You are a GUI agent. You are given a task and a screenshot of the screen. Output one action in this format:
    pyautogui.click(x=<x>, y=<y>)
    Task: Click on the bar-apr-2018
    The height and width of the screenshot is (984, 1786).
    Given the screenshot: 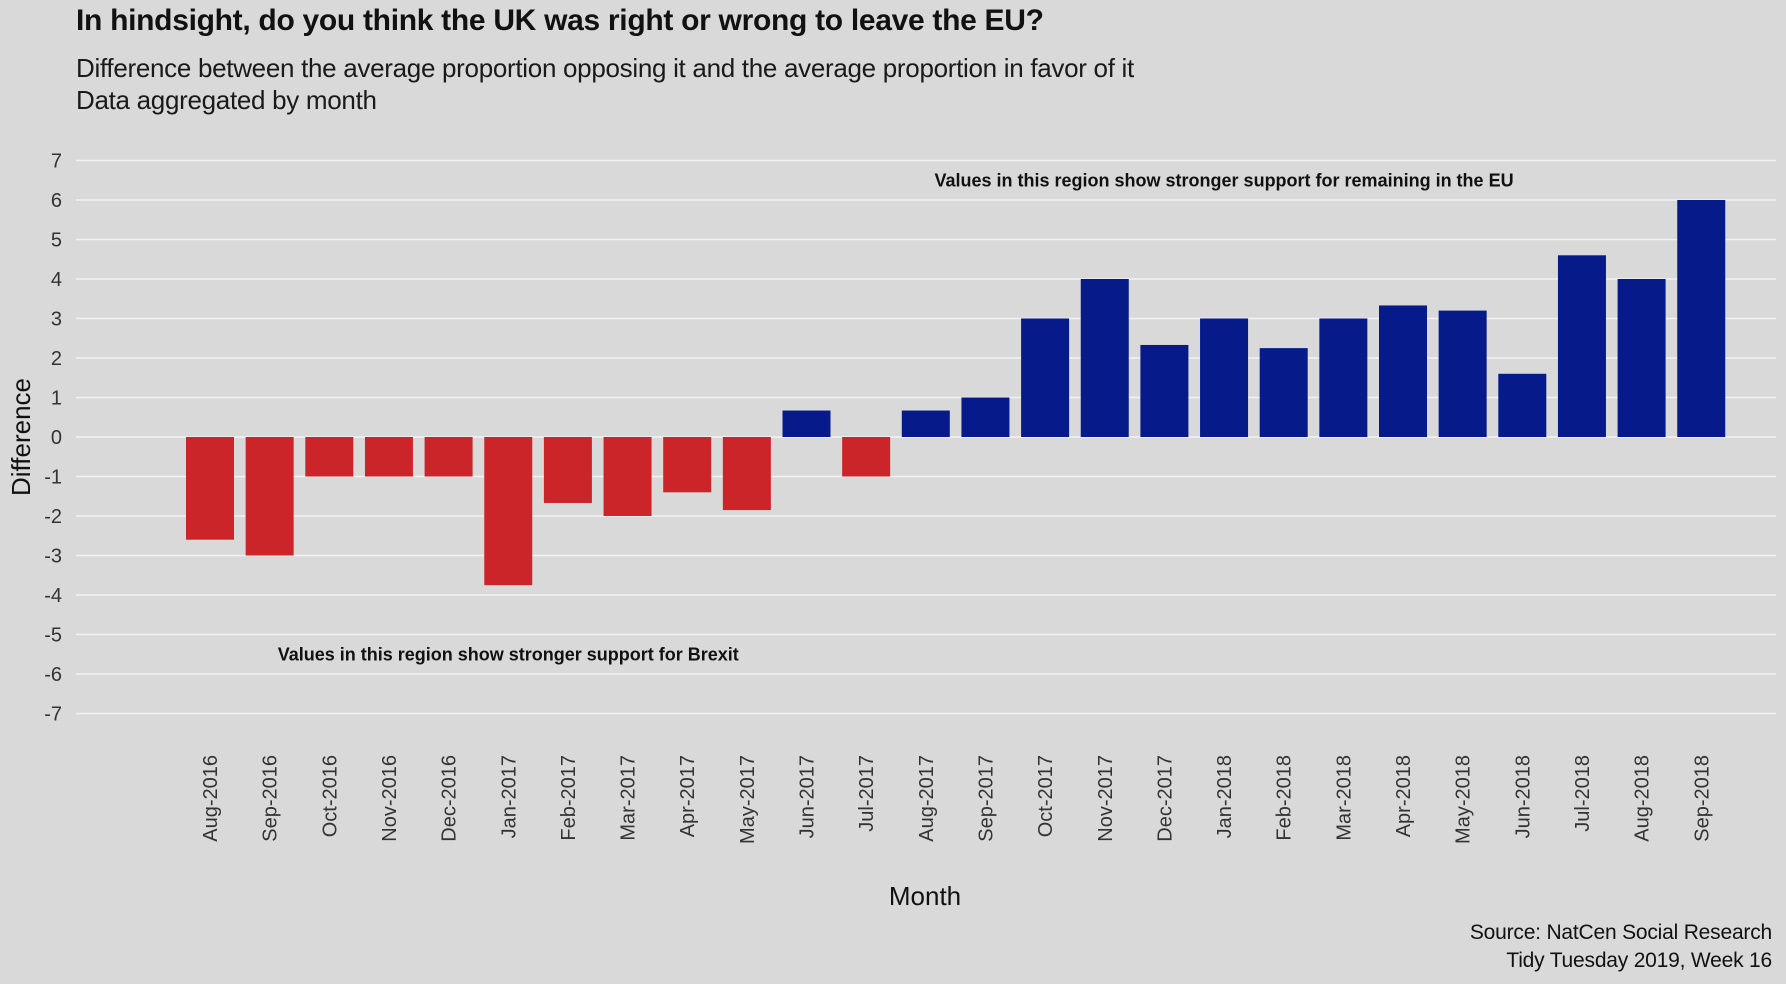 What is the action you would take?
    pyautogui.click(x=1403, y=371)
    